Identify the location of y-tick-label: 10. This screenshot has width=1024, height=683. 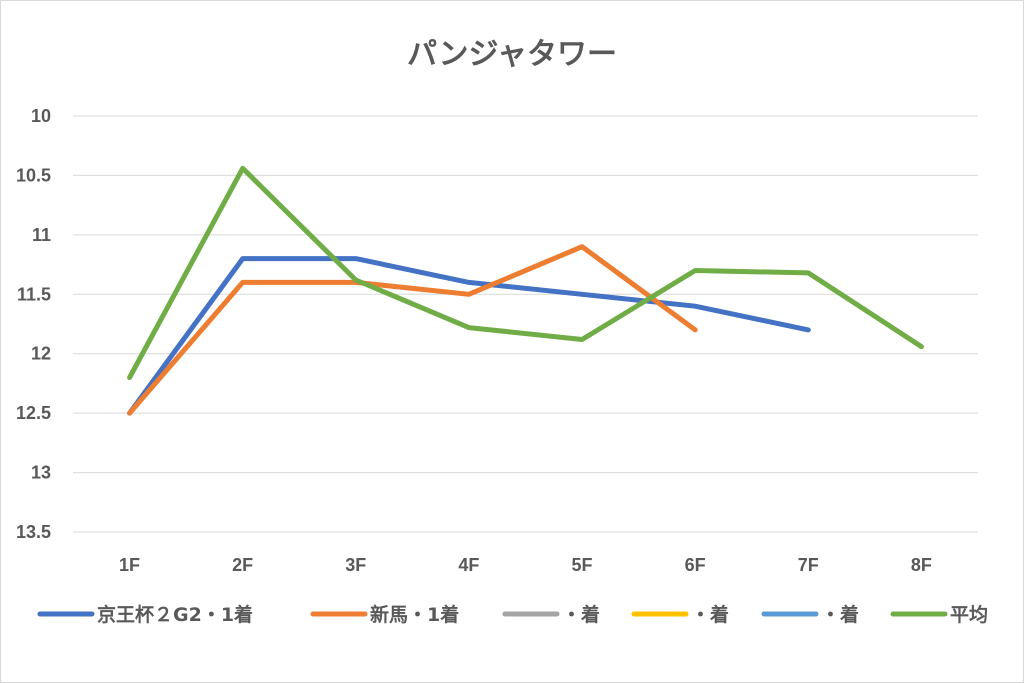
(41, 116).